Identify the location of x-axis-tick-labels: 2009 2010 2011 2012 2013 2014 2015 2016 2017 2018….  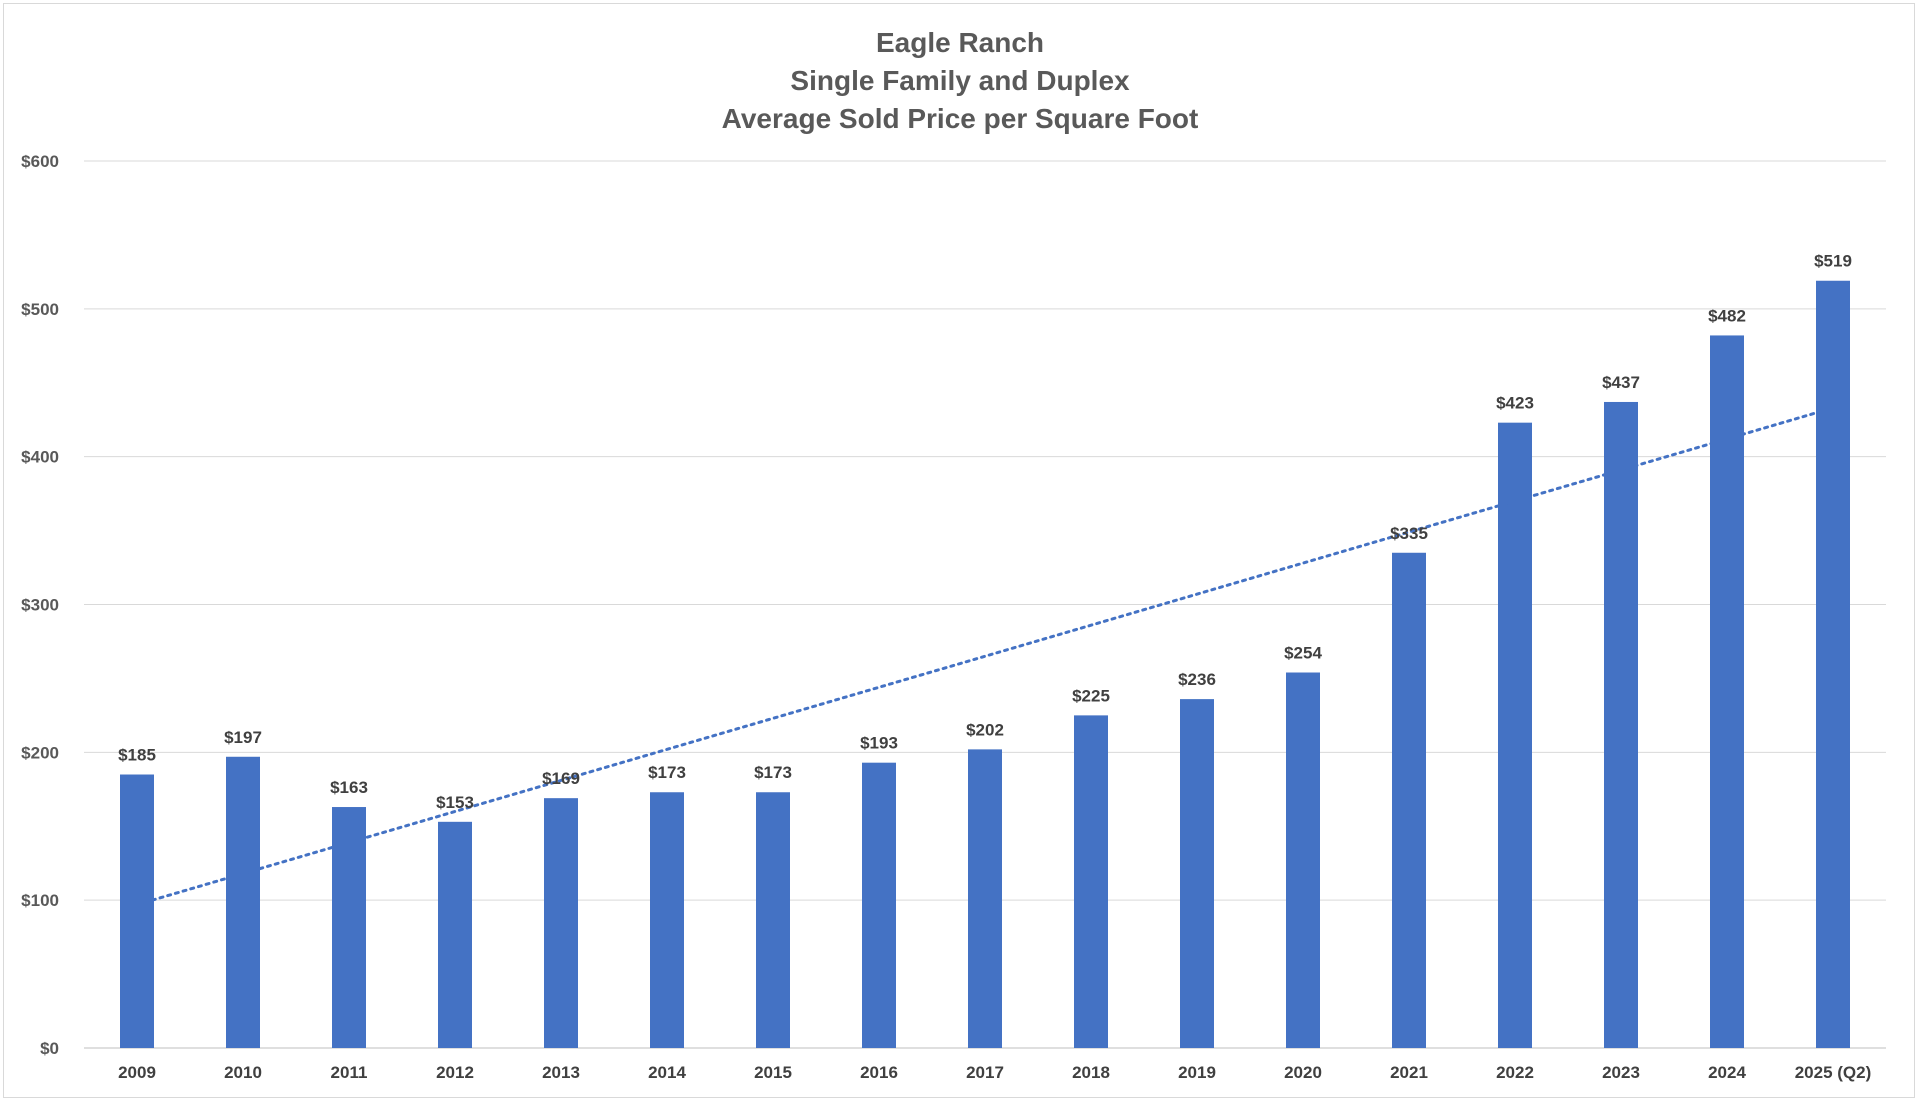
(994, 1072).